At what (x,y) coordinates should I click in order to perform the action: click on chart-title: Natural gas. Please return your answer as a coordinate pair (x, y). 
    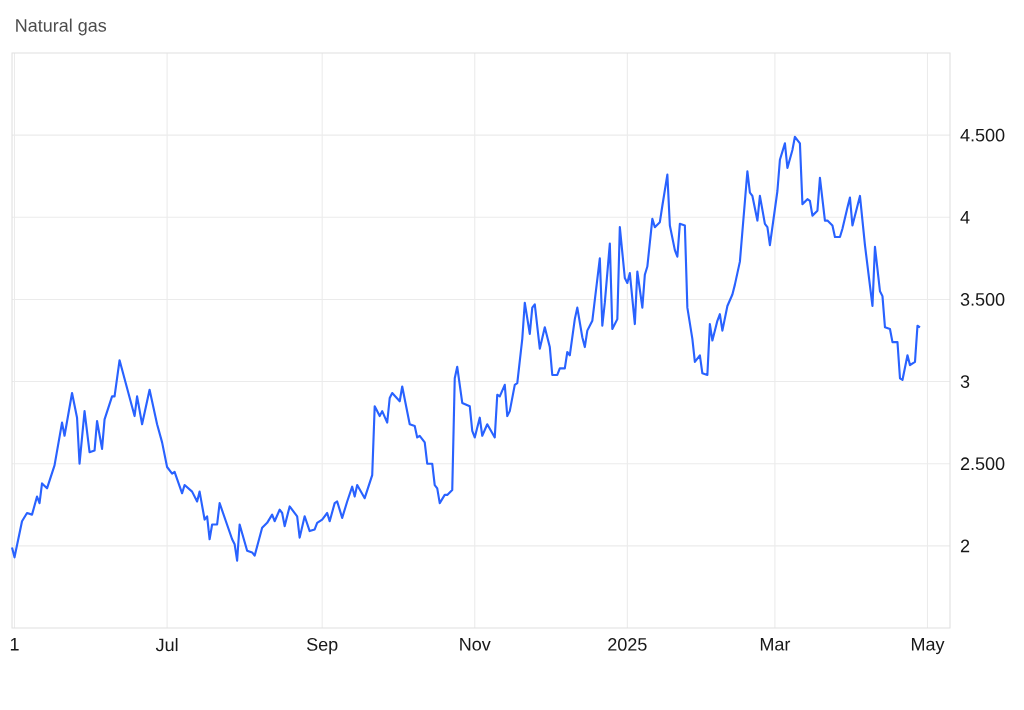
    Looking at the image, I should click on (61, 27).